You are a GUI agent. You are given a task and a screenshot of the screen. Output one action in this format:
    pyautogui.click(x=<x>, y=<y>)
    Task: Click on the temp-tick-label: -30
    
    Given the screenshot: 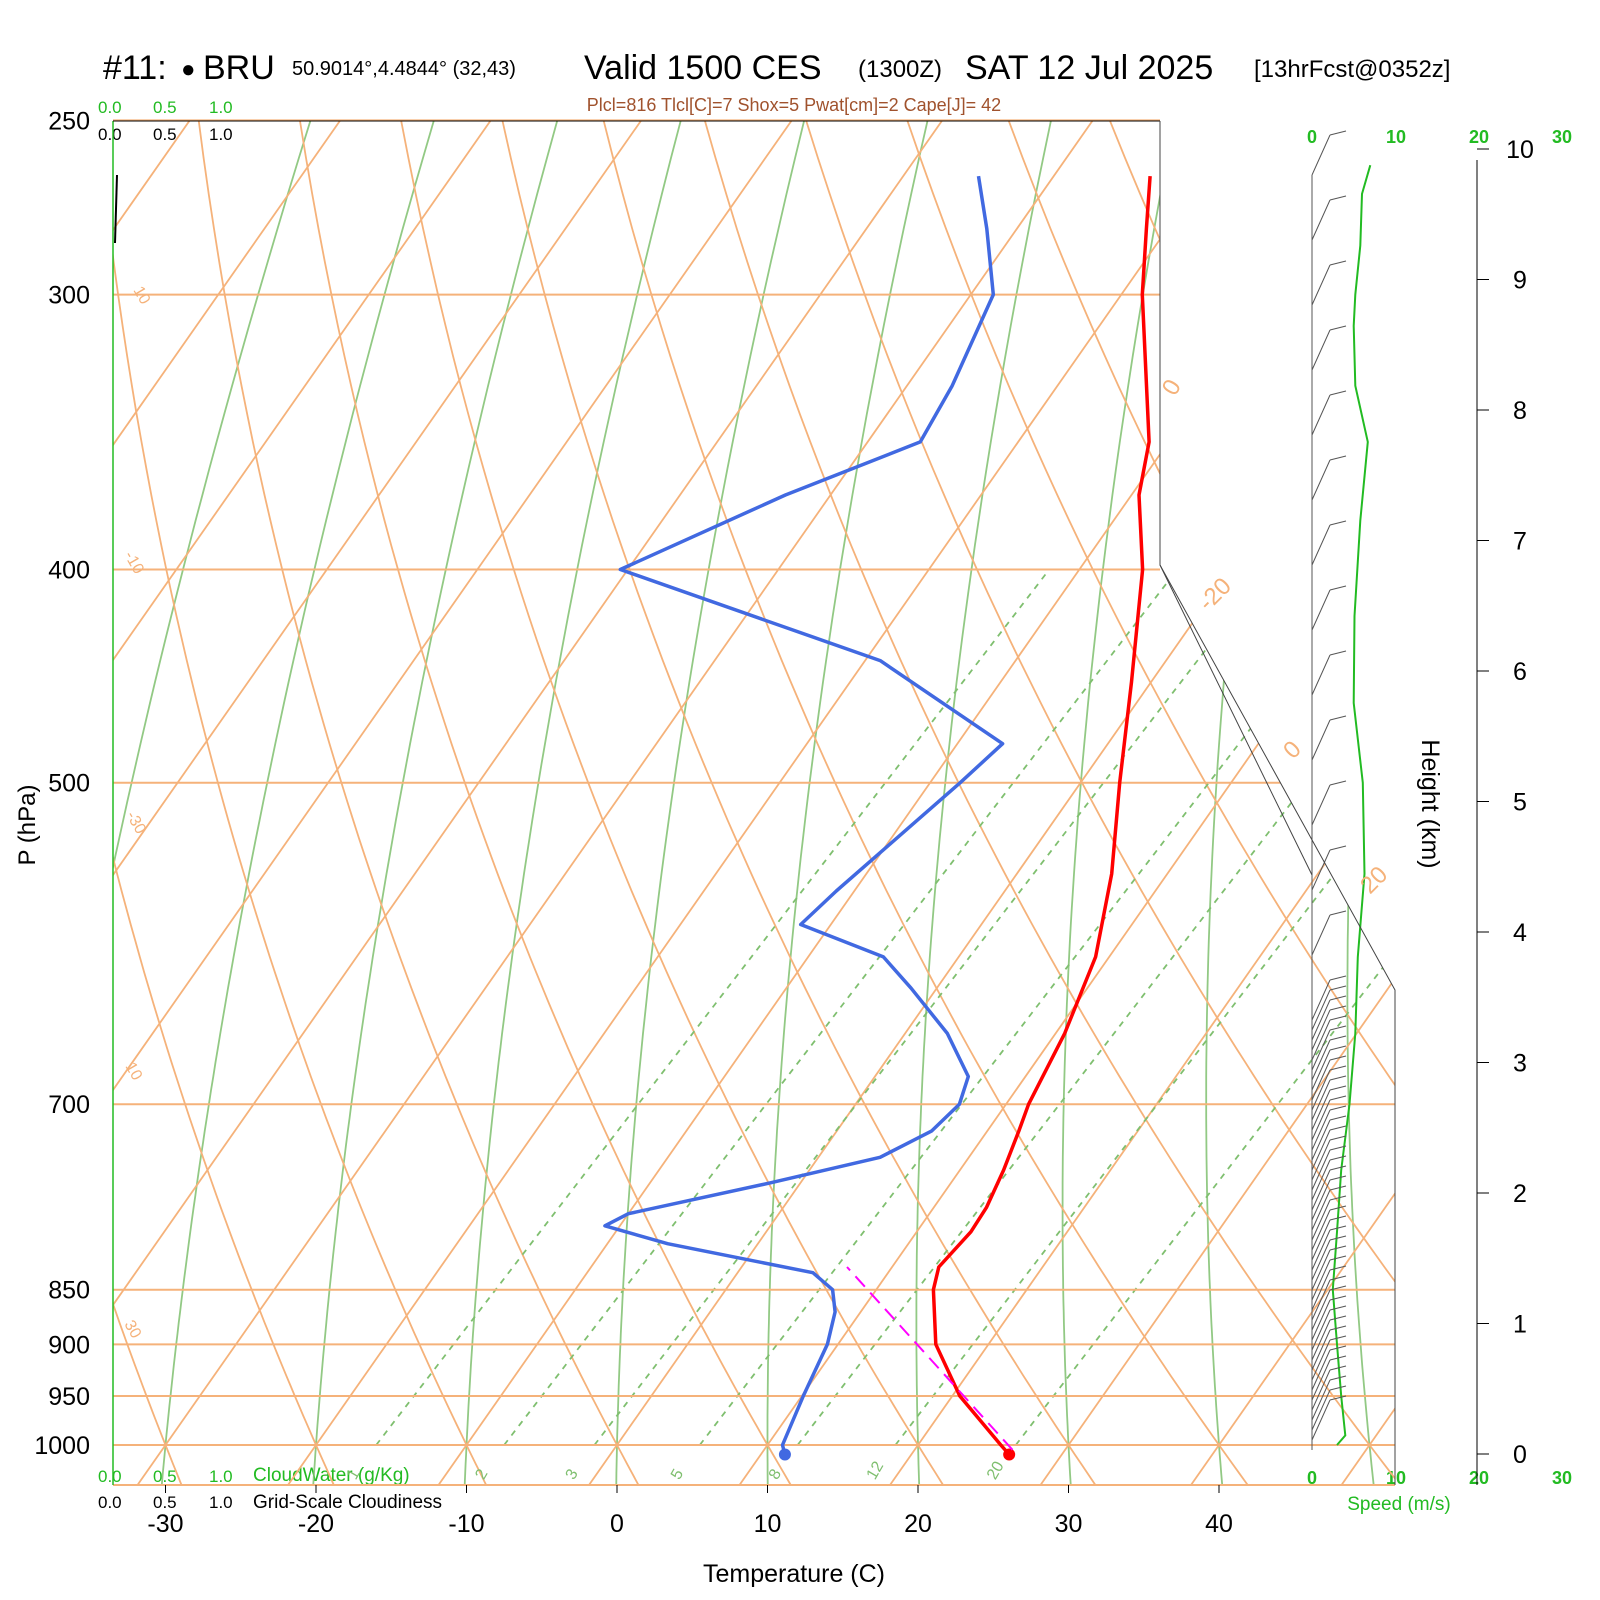 What is the action you would take?
    pyautogui.click(x=165, y=1524)
    